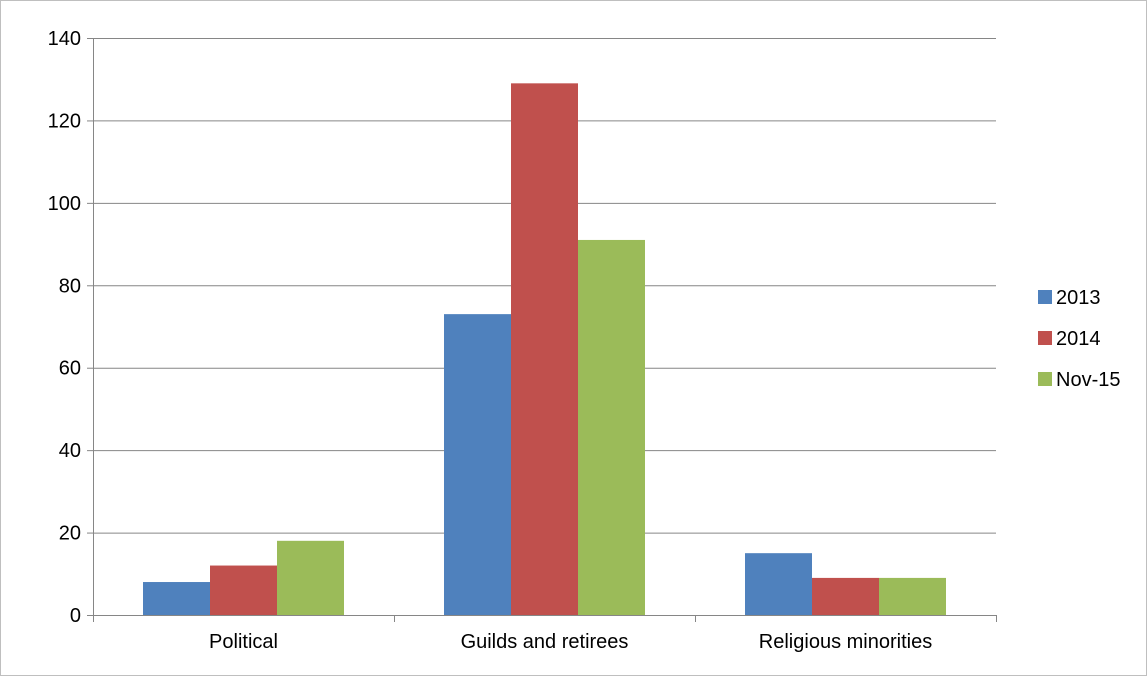  What do you see at coordinates (176, 598) in the screenshot?
I see `bar-2013-political` at bounding box center [176, 598].